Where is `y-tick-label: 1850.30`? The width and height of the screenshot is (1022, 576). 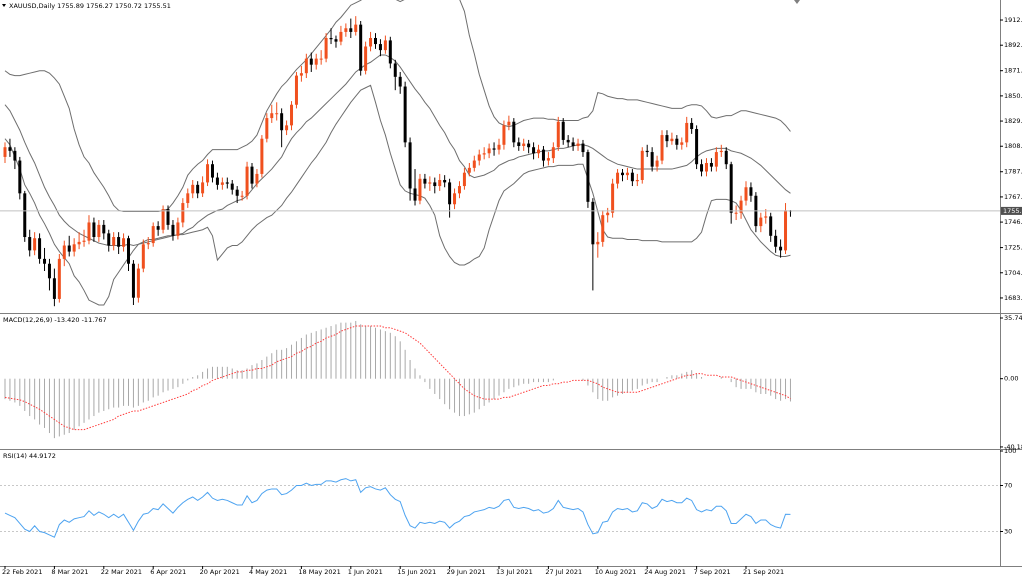 y-tick-label: 1850.30 is located at coordinates (1013, 96).